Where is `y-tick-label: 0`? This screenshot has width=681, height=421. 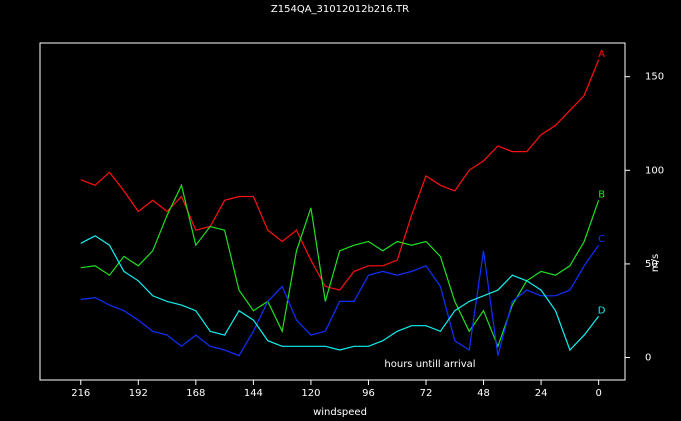
y-tick-label: 0 is located at coordinates (648, 358).